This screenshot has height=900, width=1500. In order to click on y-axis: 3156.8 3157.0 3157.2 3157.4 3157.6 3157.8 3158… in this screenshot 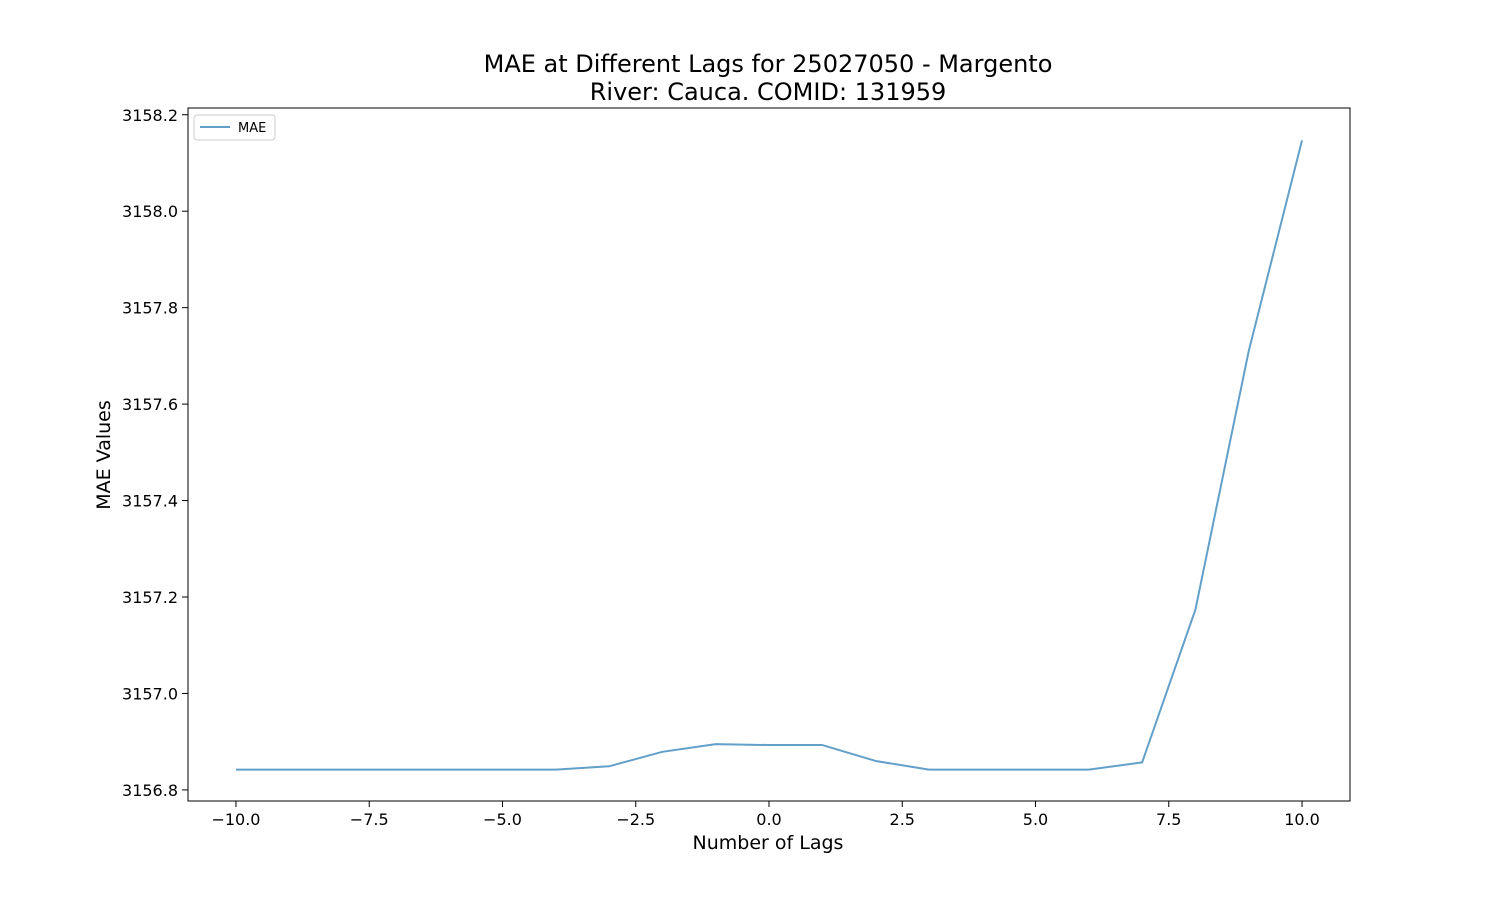, I will do `click(155, 453)`.